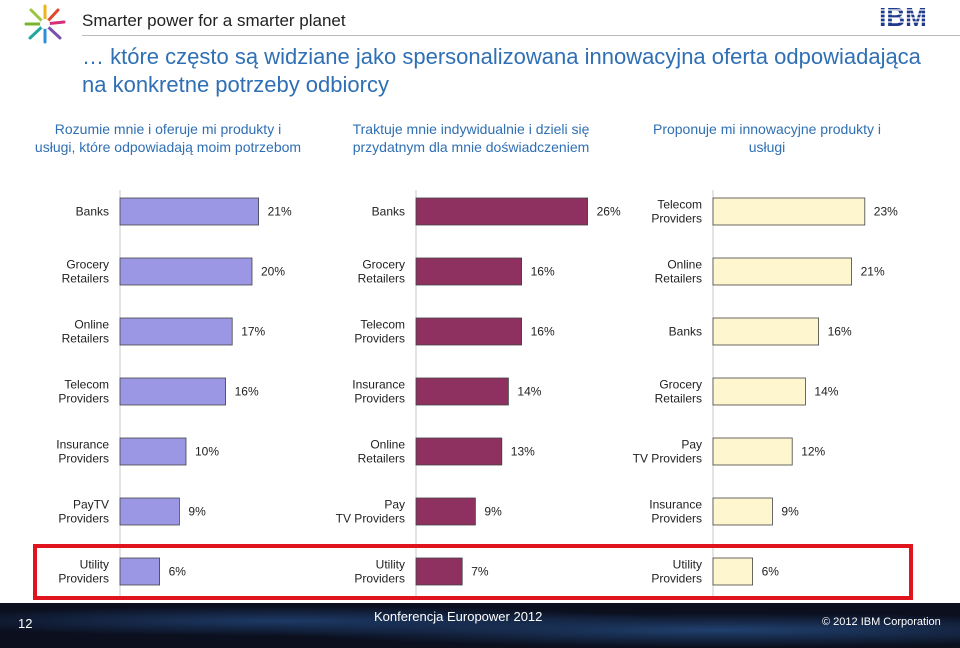  Describe the element at coordinates (45, 24) in the screenshot. I see `smarter-planet-logo-icon` at that location.